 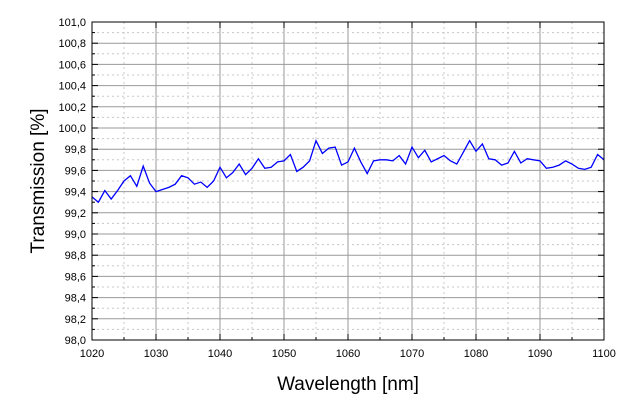 What do you see at coordinates (75, 214) in the screenshot?
I see `y-tick-label: 99,2` at bounding box center [75, 214].